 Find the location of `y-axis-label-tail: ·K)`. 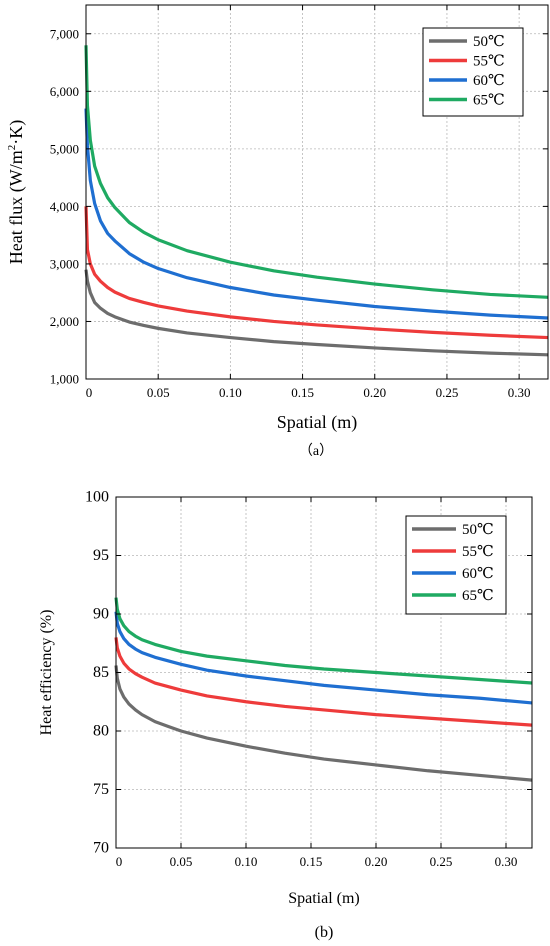

y-axis-label-tail: ·K) is located at coordinates (16, 132).